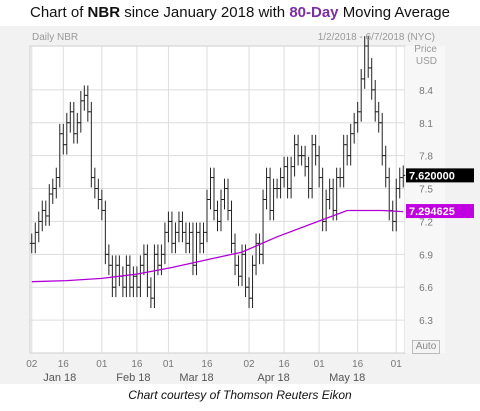  Describe the element at coordinates (426, 157) in the screenshot. I see `y-tick-label: 7.8` at that location.